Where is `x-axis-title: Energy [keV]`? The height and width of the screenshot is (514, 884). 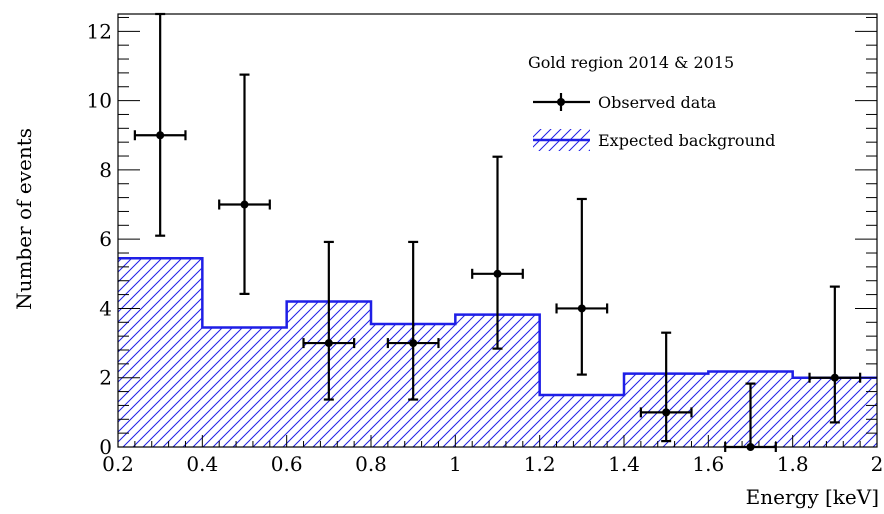
x-axis-title: Energy [keV] is located at coordinates (812, 497).